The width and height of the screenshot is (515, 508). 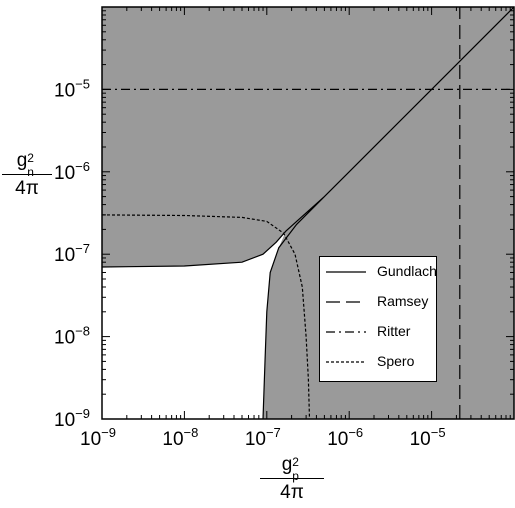 What do you see at coordinates (346, 362) in the screenshot?
I see `legend-swatch-dotted` at bounding box center [346, 362].